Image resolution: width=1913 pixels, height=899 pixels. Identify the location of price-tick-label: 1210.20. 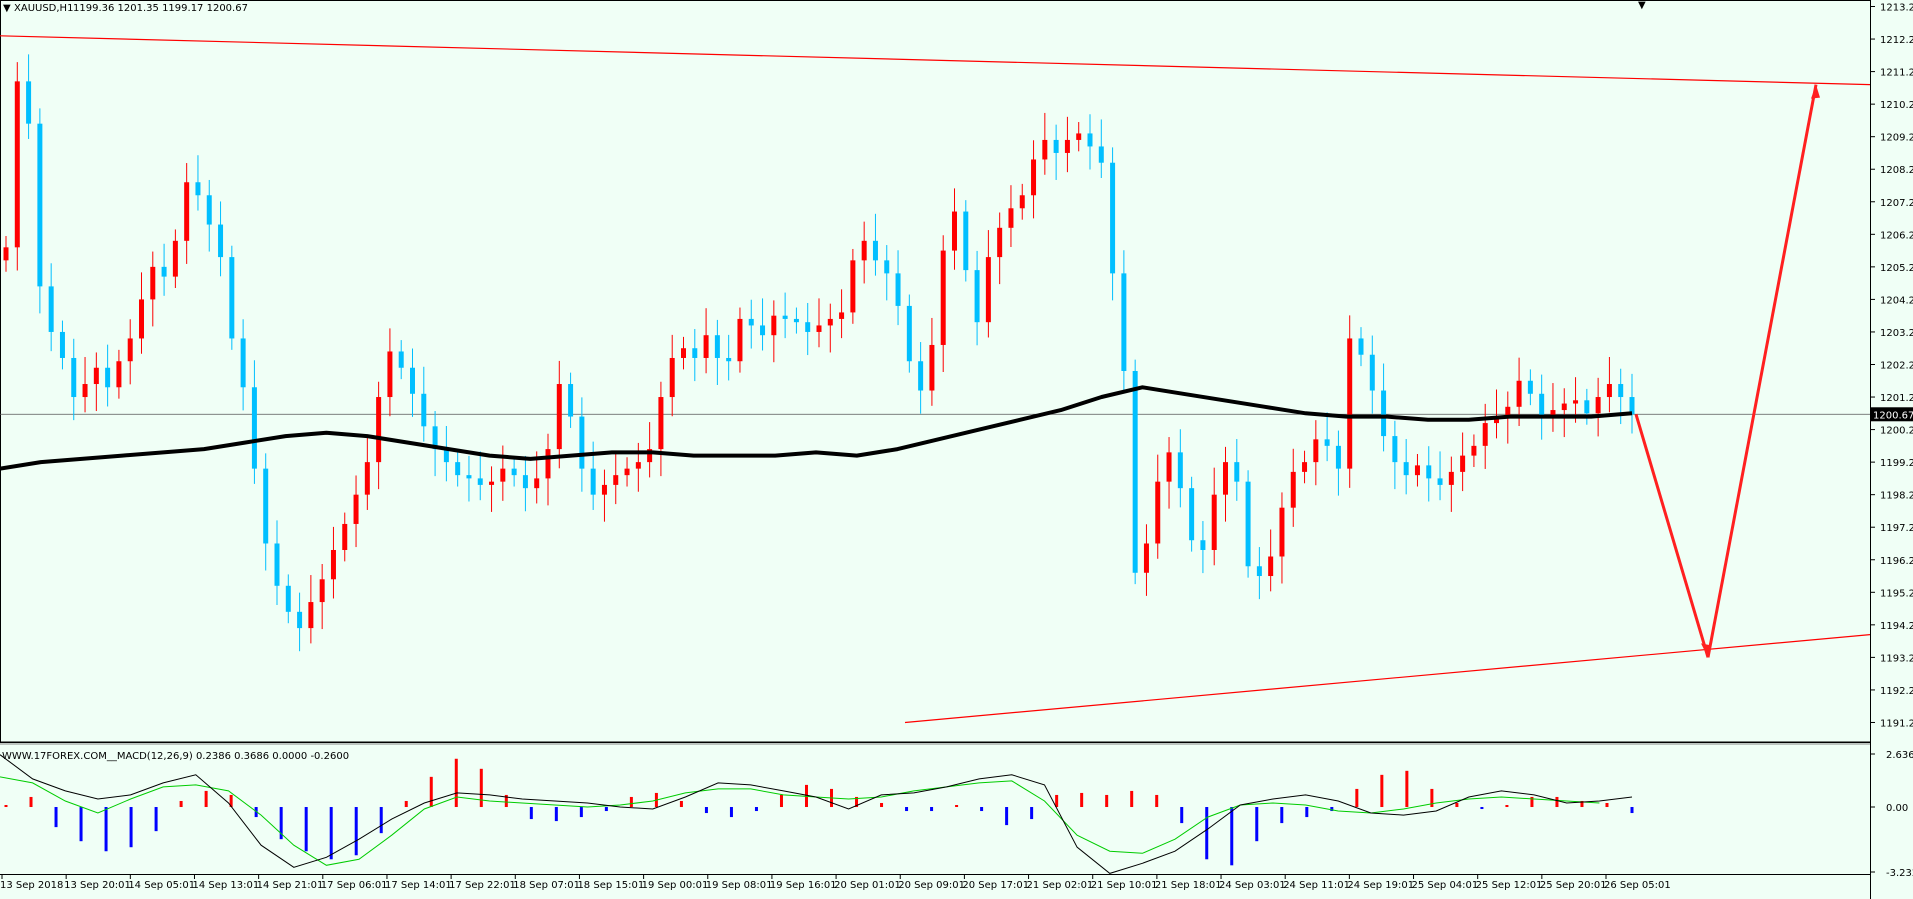
(1896, 105).